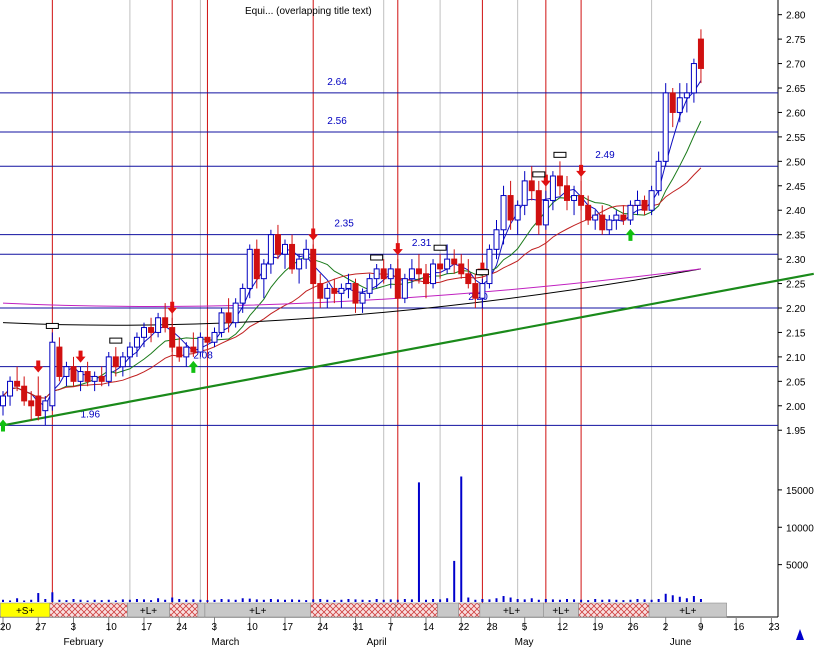 This screenshot has width=825, height=647. I want to click on price-tick-label: 2.65, so click(796, 89).